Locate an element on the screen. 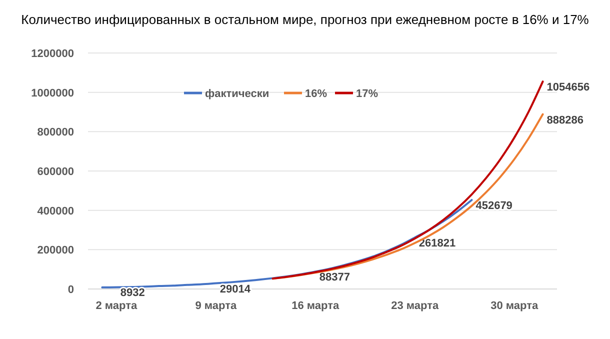 Image resolution: width=610 pixels, height=339 pixels. legend-label: 17% is located at coordinates (367, 94).